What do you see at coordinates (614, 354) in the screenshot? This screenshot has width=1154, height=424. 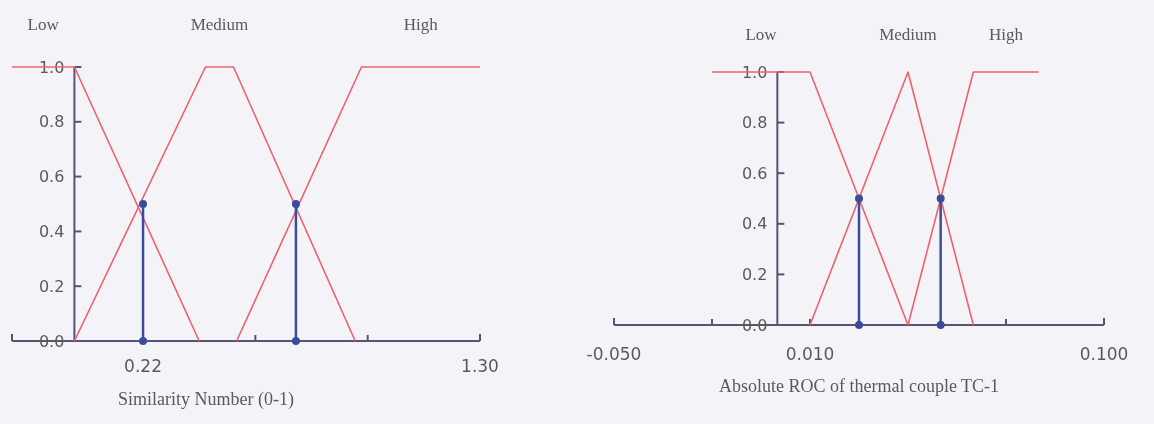 I see `x-tick-label: -0.050` at bounding box center [614, 354].